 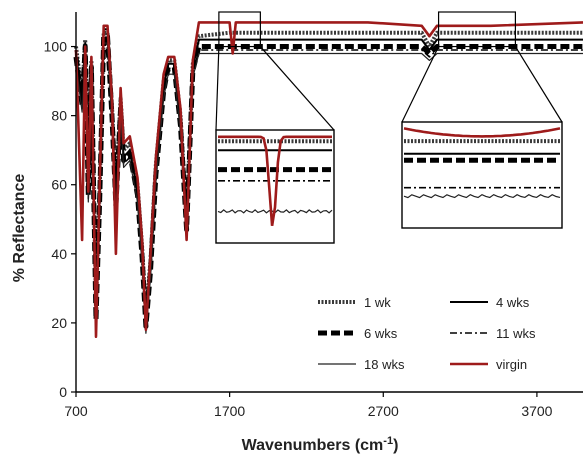 I want to click on legend-label-1: 4 wks, so click(x=513, y=302).